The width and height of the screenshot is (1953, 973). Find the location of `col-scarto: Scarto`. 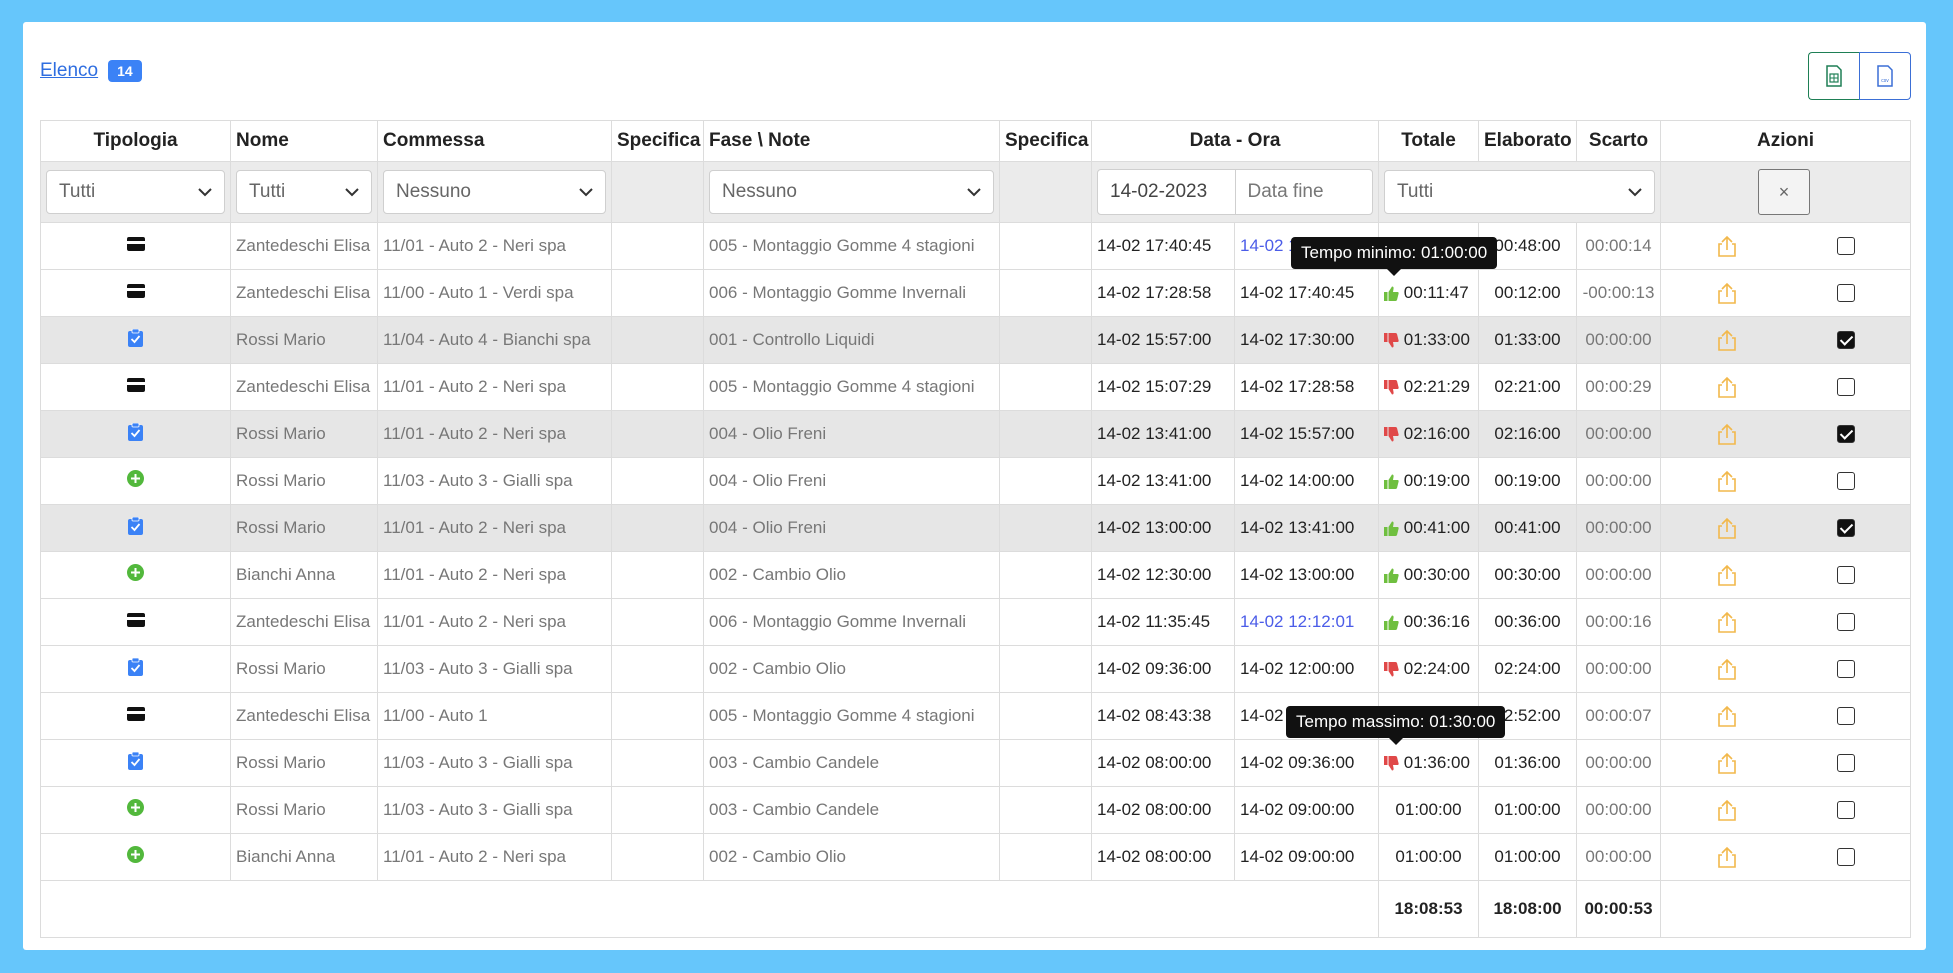

col-scarto: Scarto is located at coordinates (1618, 141).